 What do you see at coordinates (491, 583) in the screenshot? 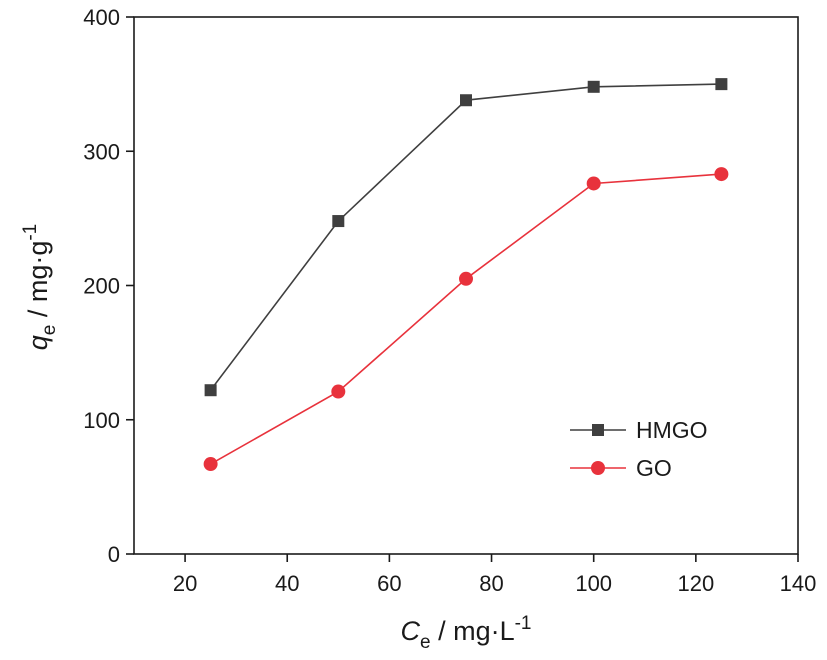
I see `x-tick-label: 80` at bounding box center [491, 583].